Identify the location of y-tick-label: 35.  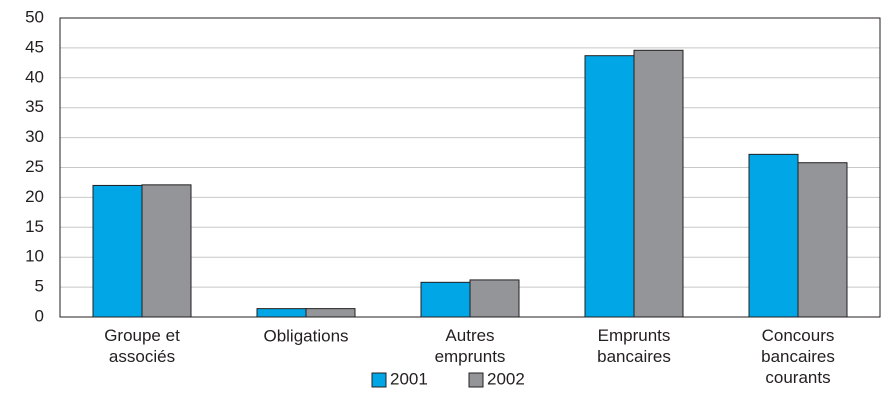
(34, 106).